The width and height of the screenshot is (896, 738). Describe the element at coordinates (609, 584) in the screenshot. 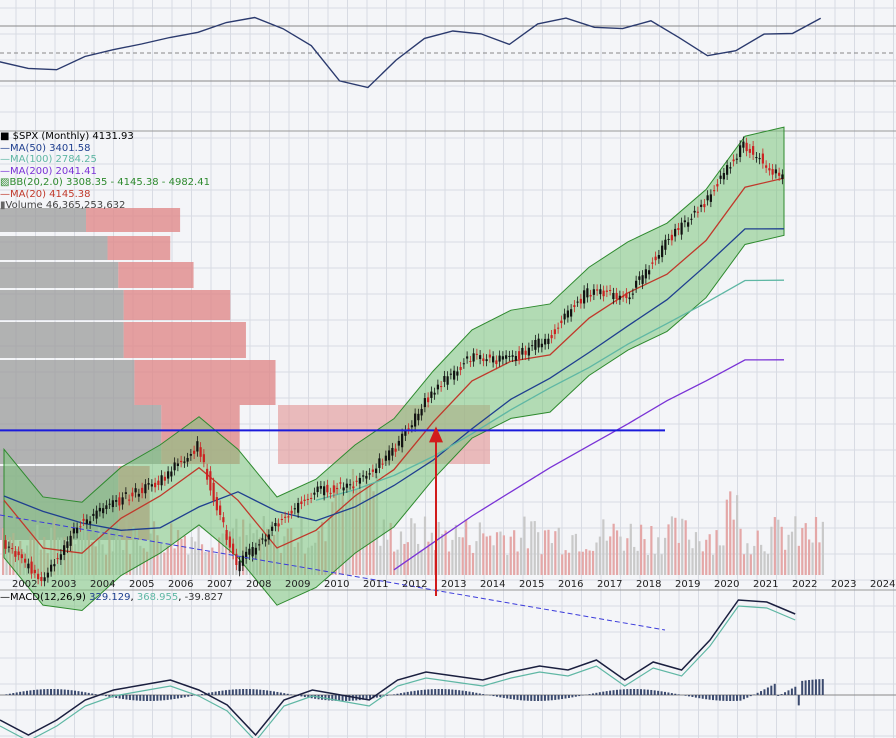

I see `year-label: 2017` at that location.